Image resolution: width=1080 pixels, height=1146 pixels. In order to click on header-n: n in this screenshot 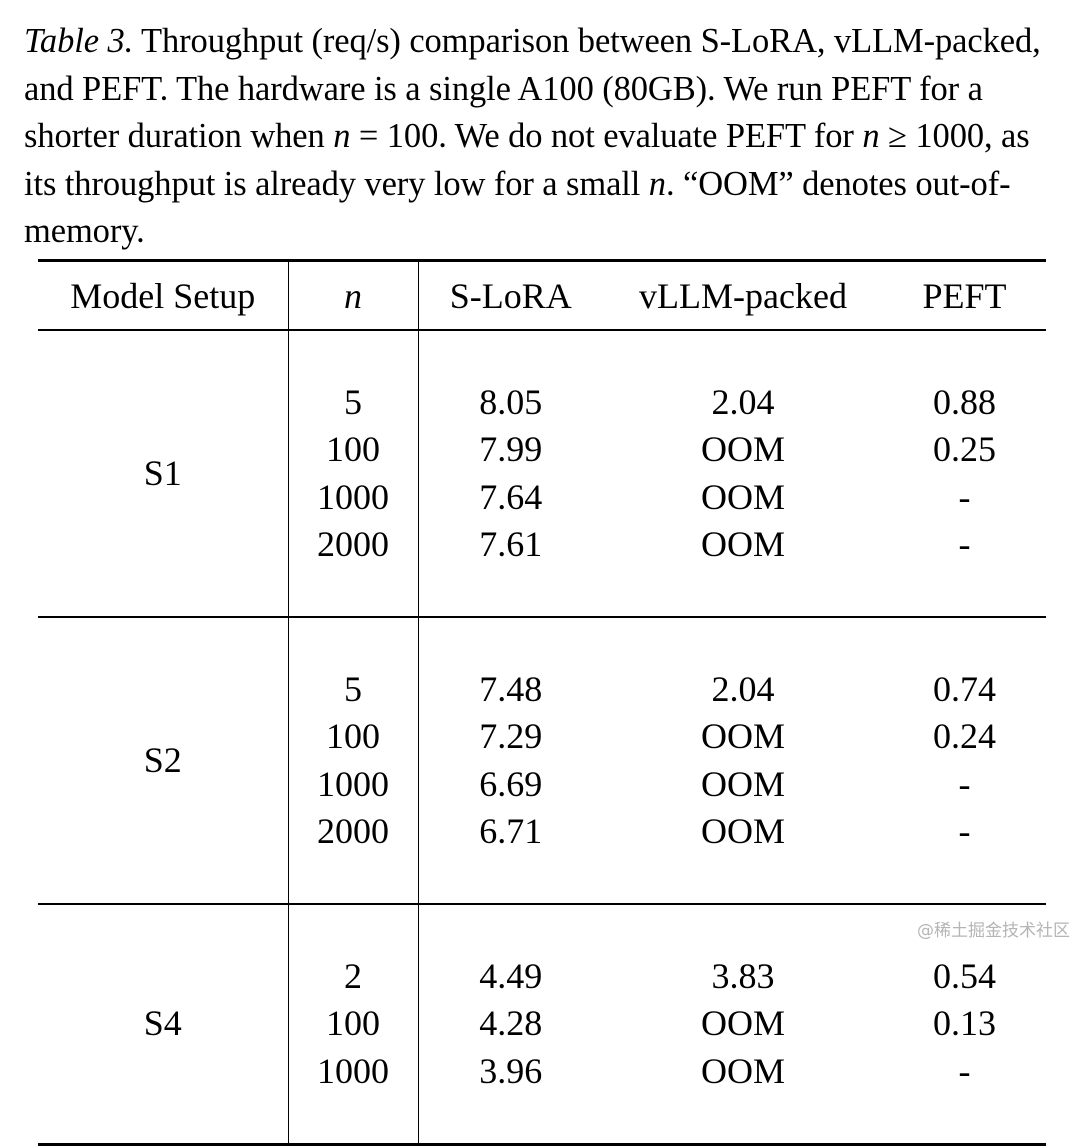, I will do `click(353, 295)`.